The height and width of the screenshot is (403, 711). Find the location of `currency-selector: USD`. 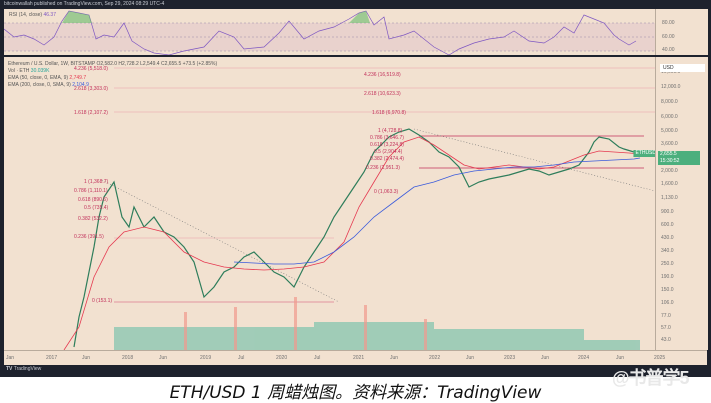

currency-selector: USD is located at coordinates (682, 68).